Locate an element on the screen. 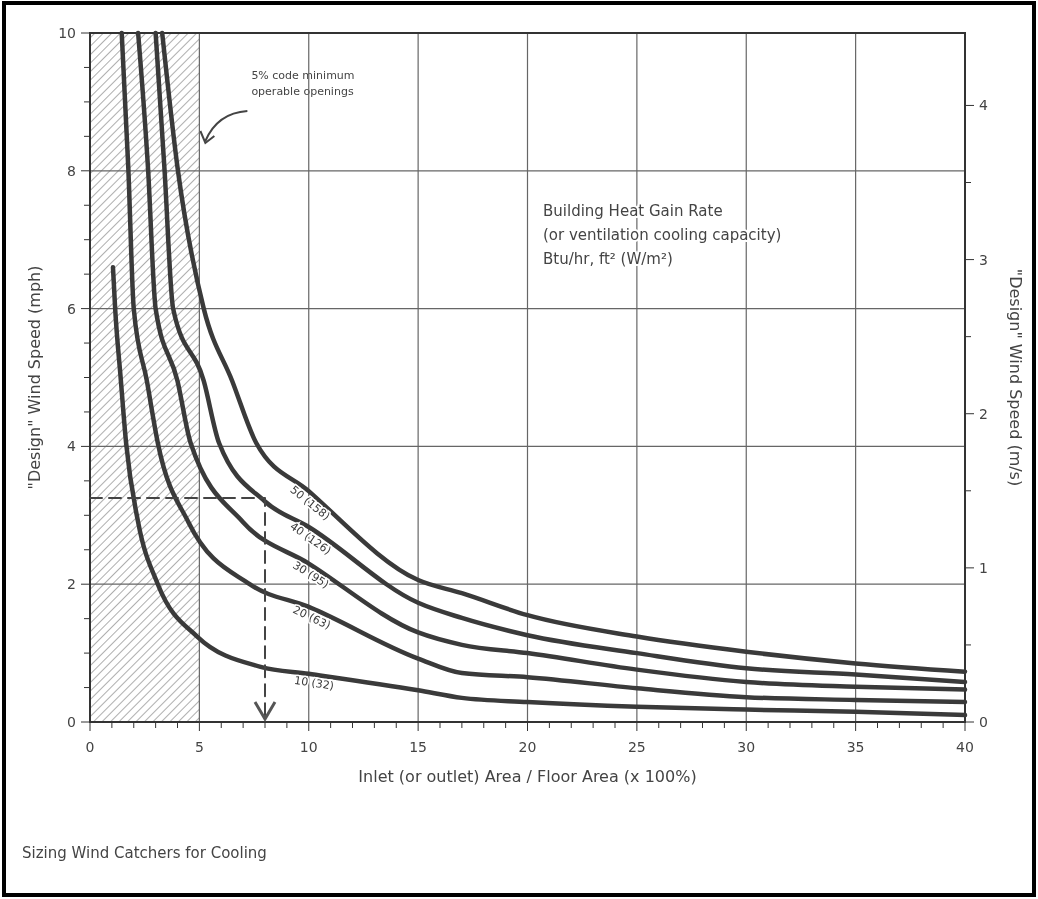 Image resolution: width=1038 pixels, height=899 pixels. y2-tick-label: 0 is located at coordinates (983, 722).